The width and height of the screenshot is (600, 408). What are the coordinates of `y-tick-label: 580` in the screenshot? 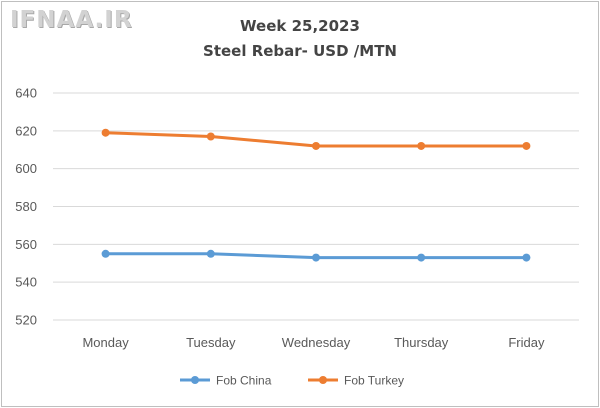 It's located at (26, 206).